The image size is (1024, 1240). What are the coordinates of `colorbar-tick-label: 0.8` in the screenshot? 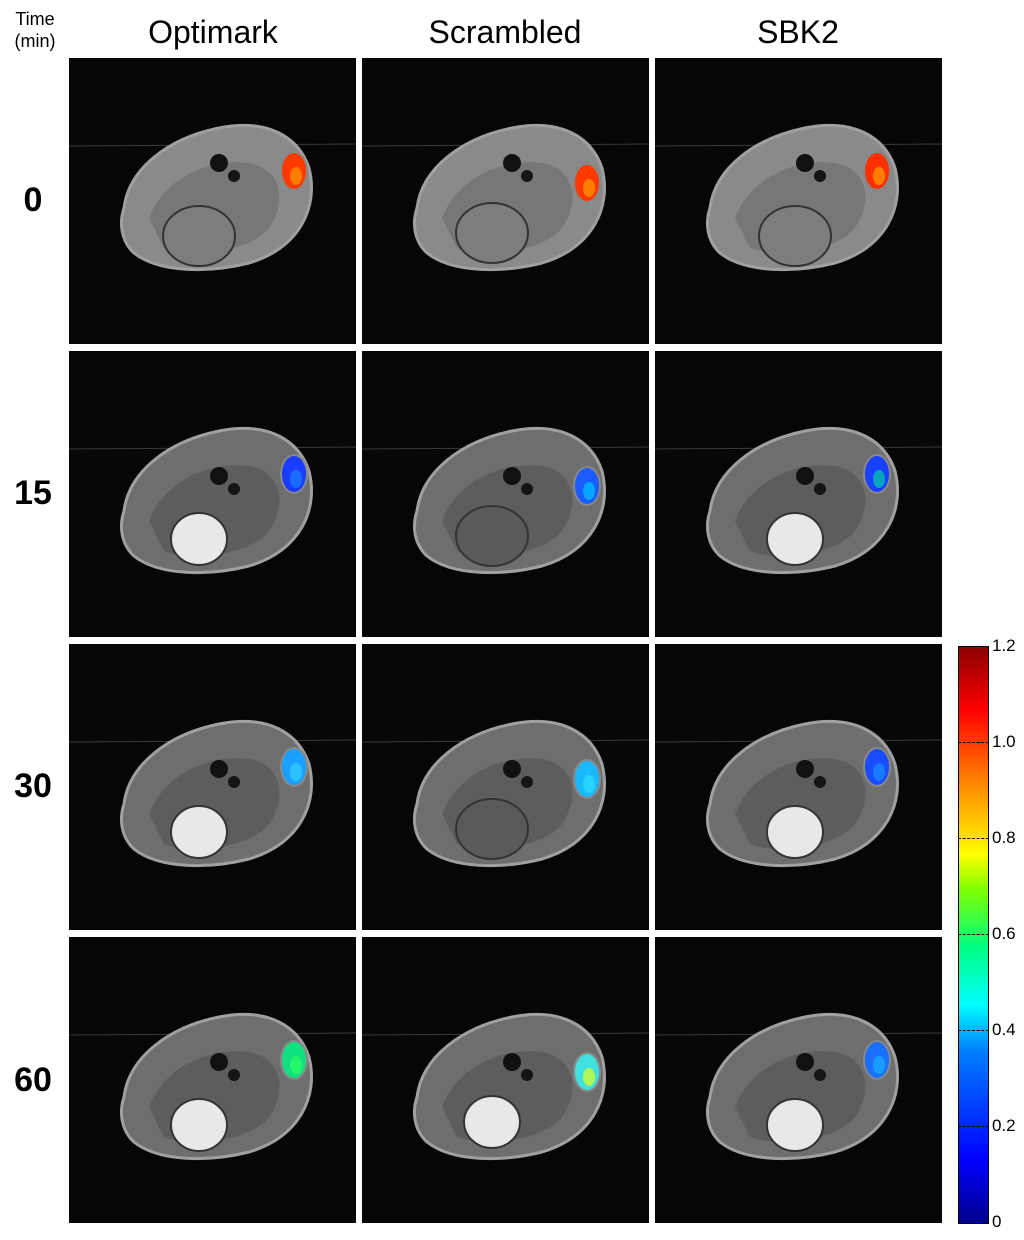 It's located at (1004, 837).